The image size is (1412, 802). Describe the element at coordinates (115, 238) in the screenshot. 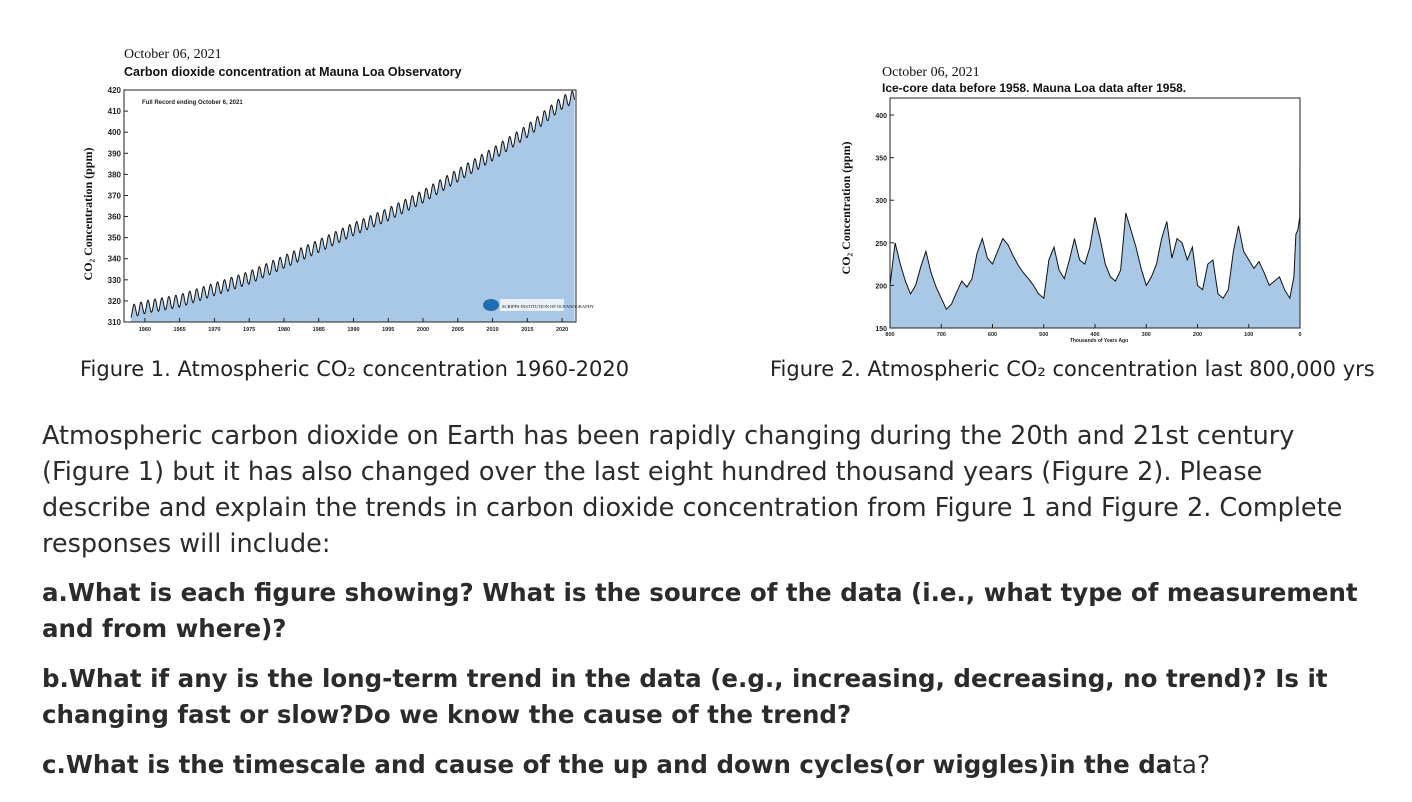

I see `chart1-ytick-label: 350` at that location.